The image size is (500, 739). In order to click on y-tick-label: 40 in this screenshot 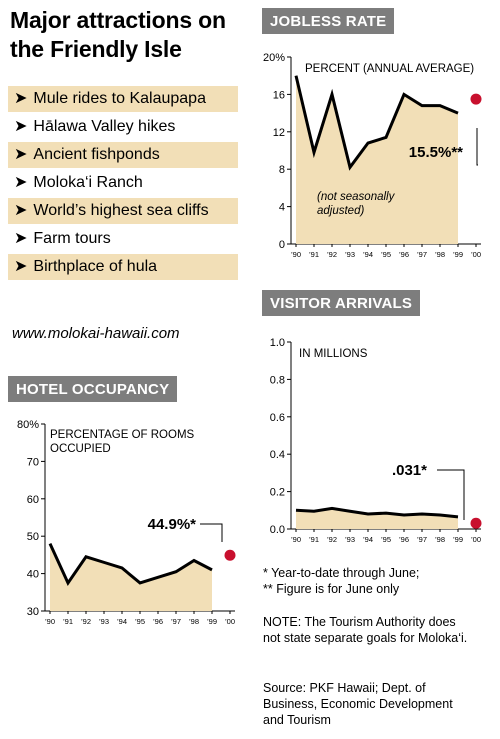, I will do `click(33, 575)`.